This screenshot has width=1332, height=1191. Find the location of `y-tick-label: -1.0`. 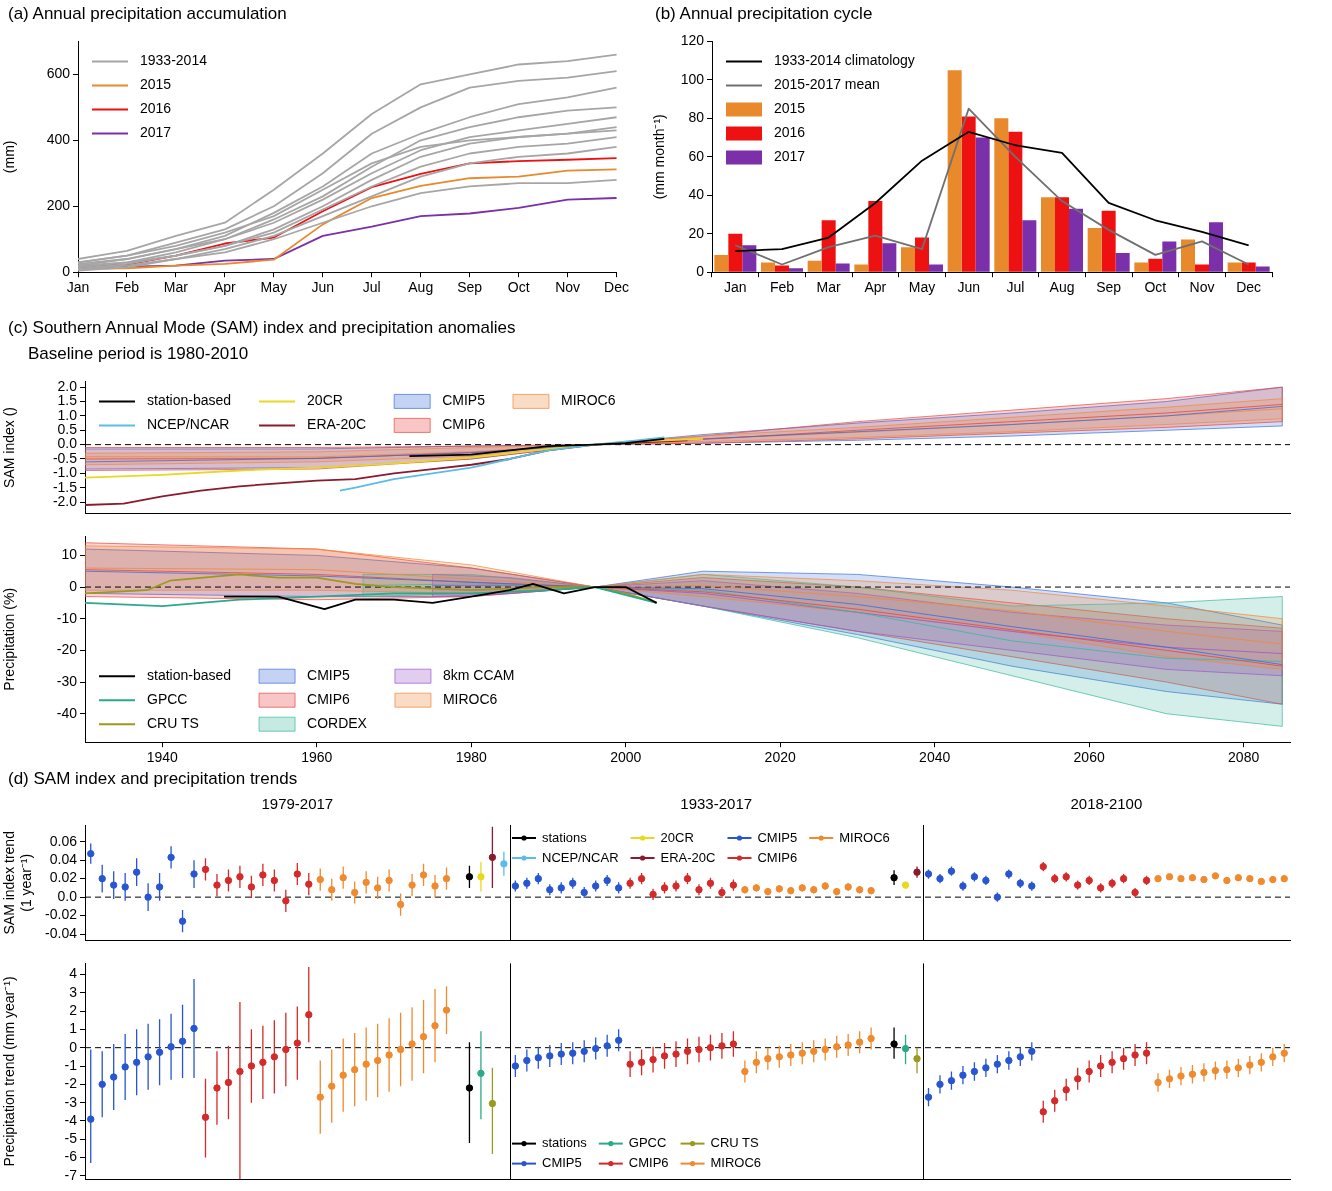

y-tick-label: -1.0 is located at coordinates (65, 472).